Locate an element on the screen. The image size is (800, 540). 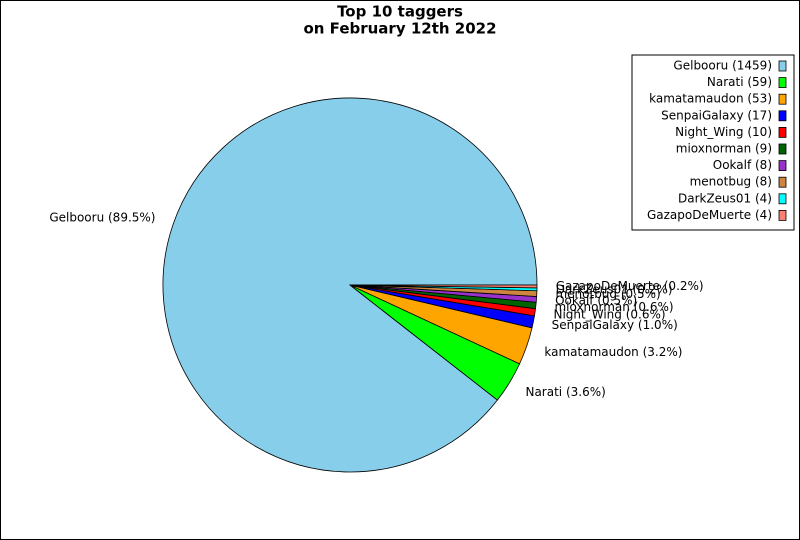
legend-label: mioxnorman (9) is located at coordinates (724, 149).